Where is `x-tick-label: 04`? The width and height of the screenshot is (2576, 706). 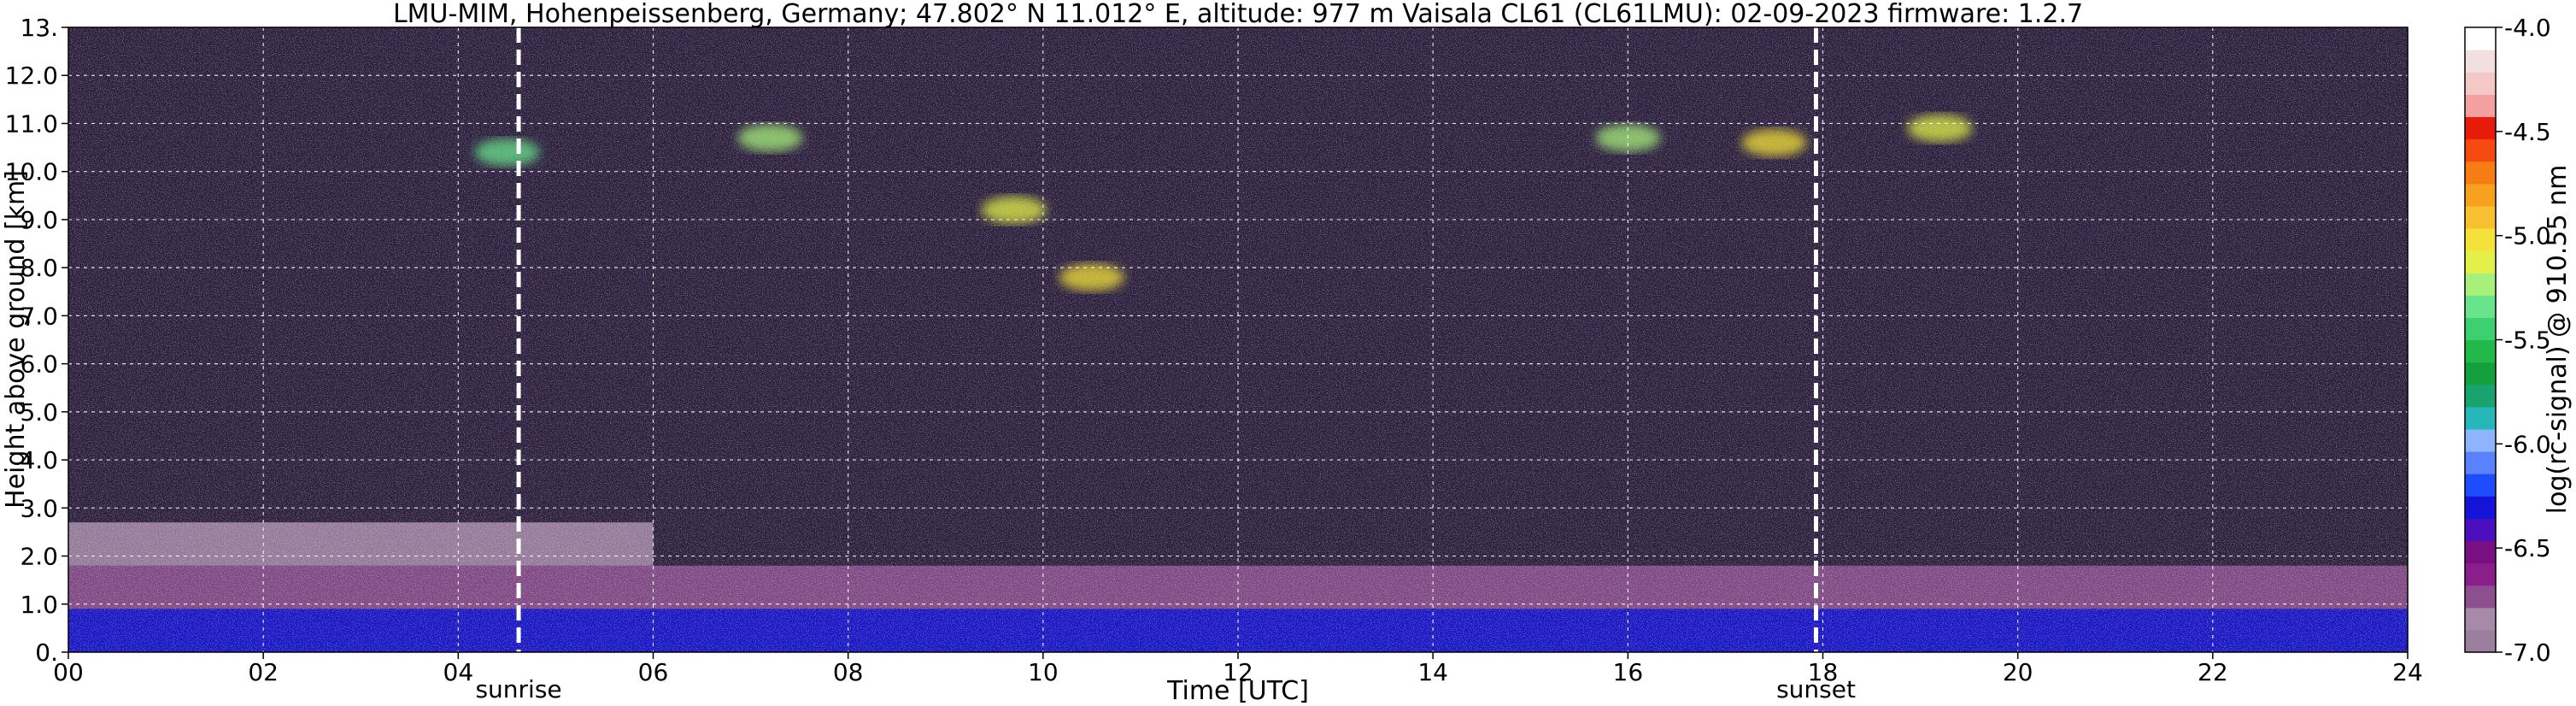
x-tick-label: 04 is located at coordinates (458, 672).